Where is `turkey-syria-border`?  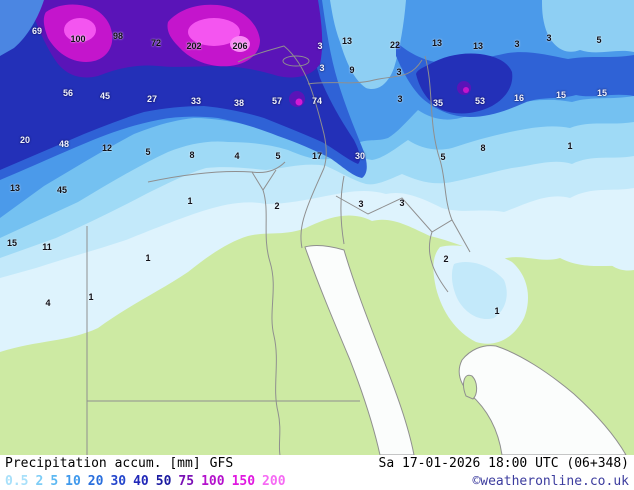
turkey-syria-border is located at coordinates (365, 72).